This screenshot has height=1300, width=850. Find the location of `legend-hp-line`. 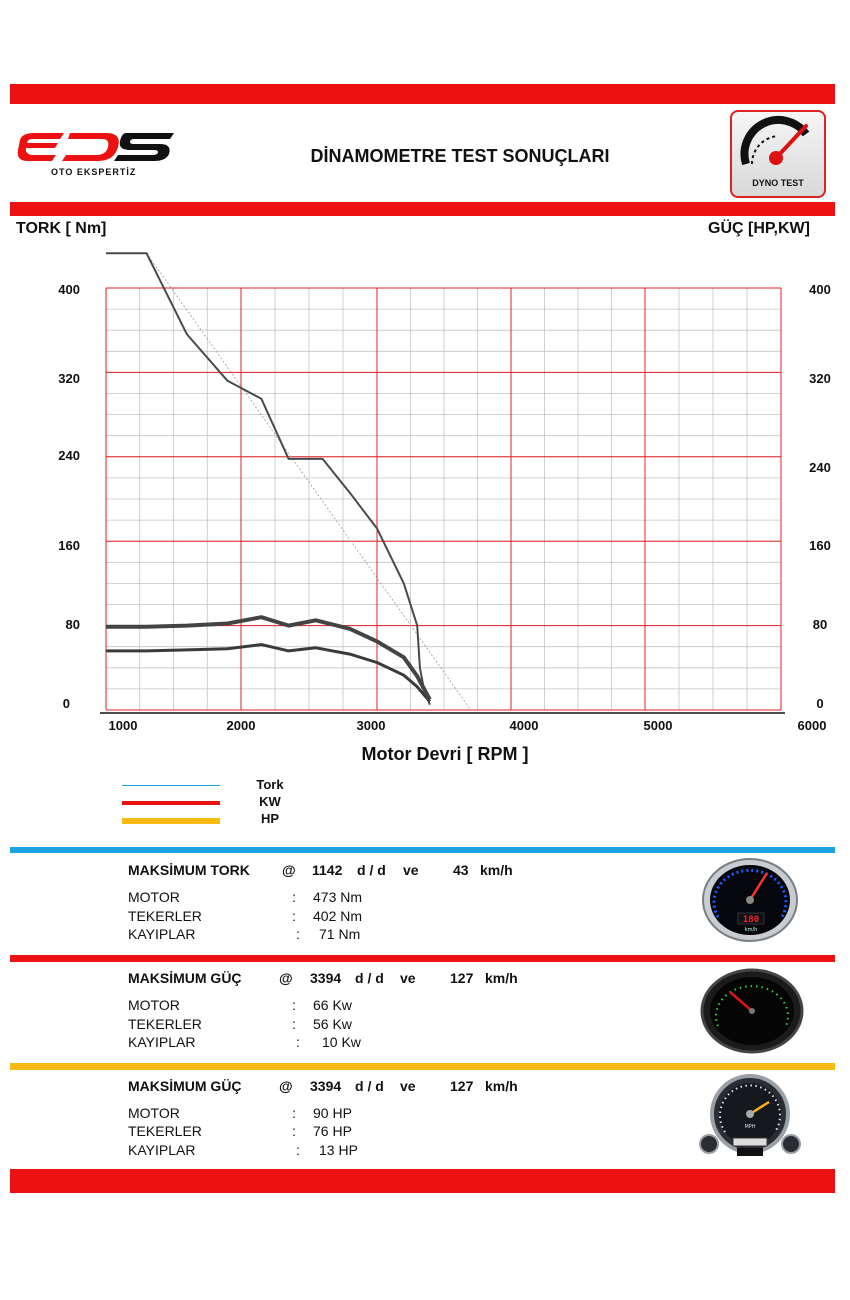

legend-hp-line is located at coordinates (171, 821).